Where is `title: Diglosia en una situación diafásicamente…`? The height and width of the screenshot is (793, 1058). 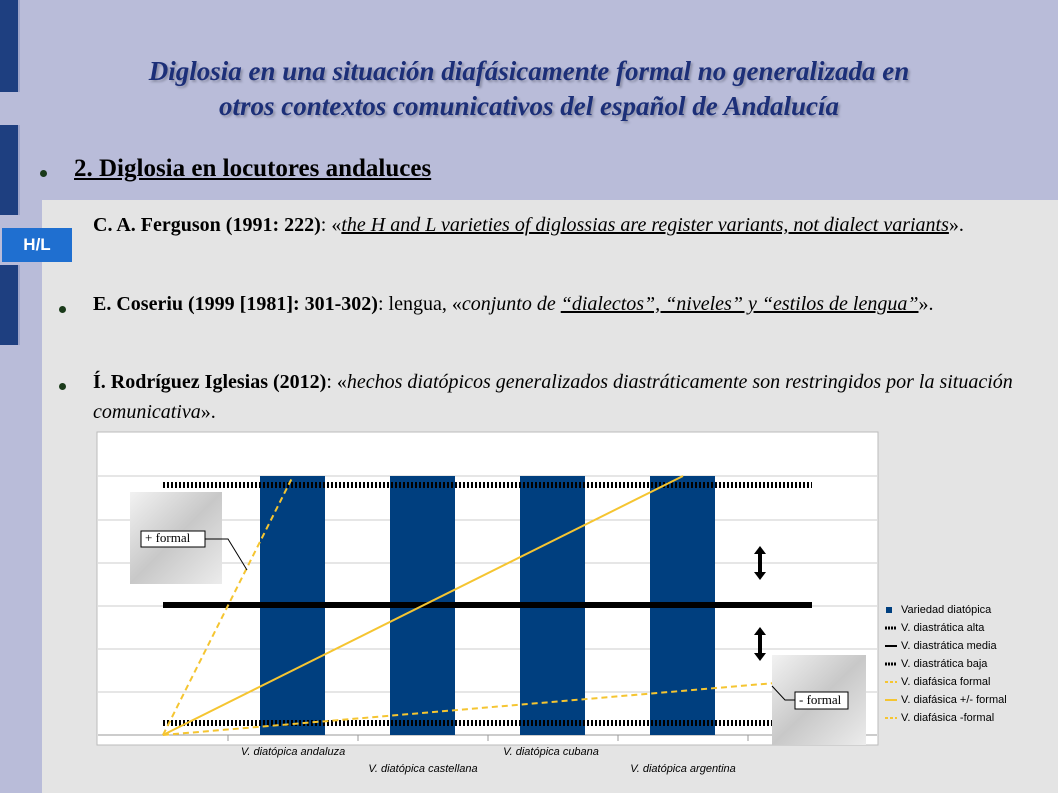 title: Diglosia en una situación diafásicamente… is located at coordinates (529, 89).